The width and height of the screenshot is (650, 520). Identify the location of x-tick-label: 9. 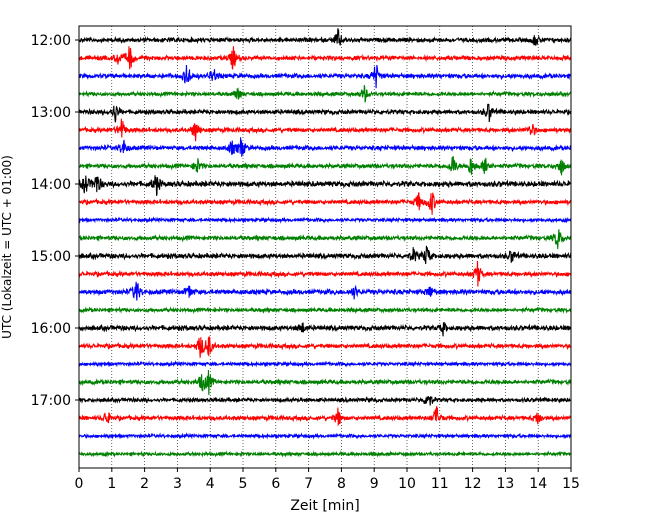
(374, 484).